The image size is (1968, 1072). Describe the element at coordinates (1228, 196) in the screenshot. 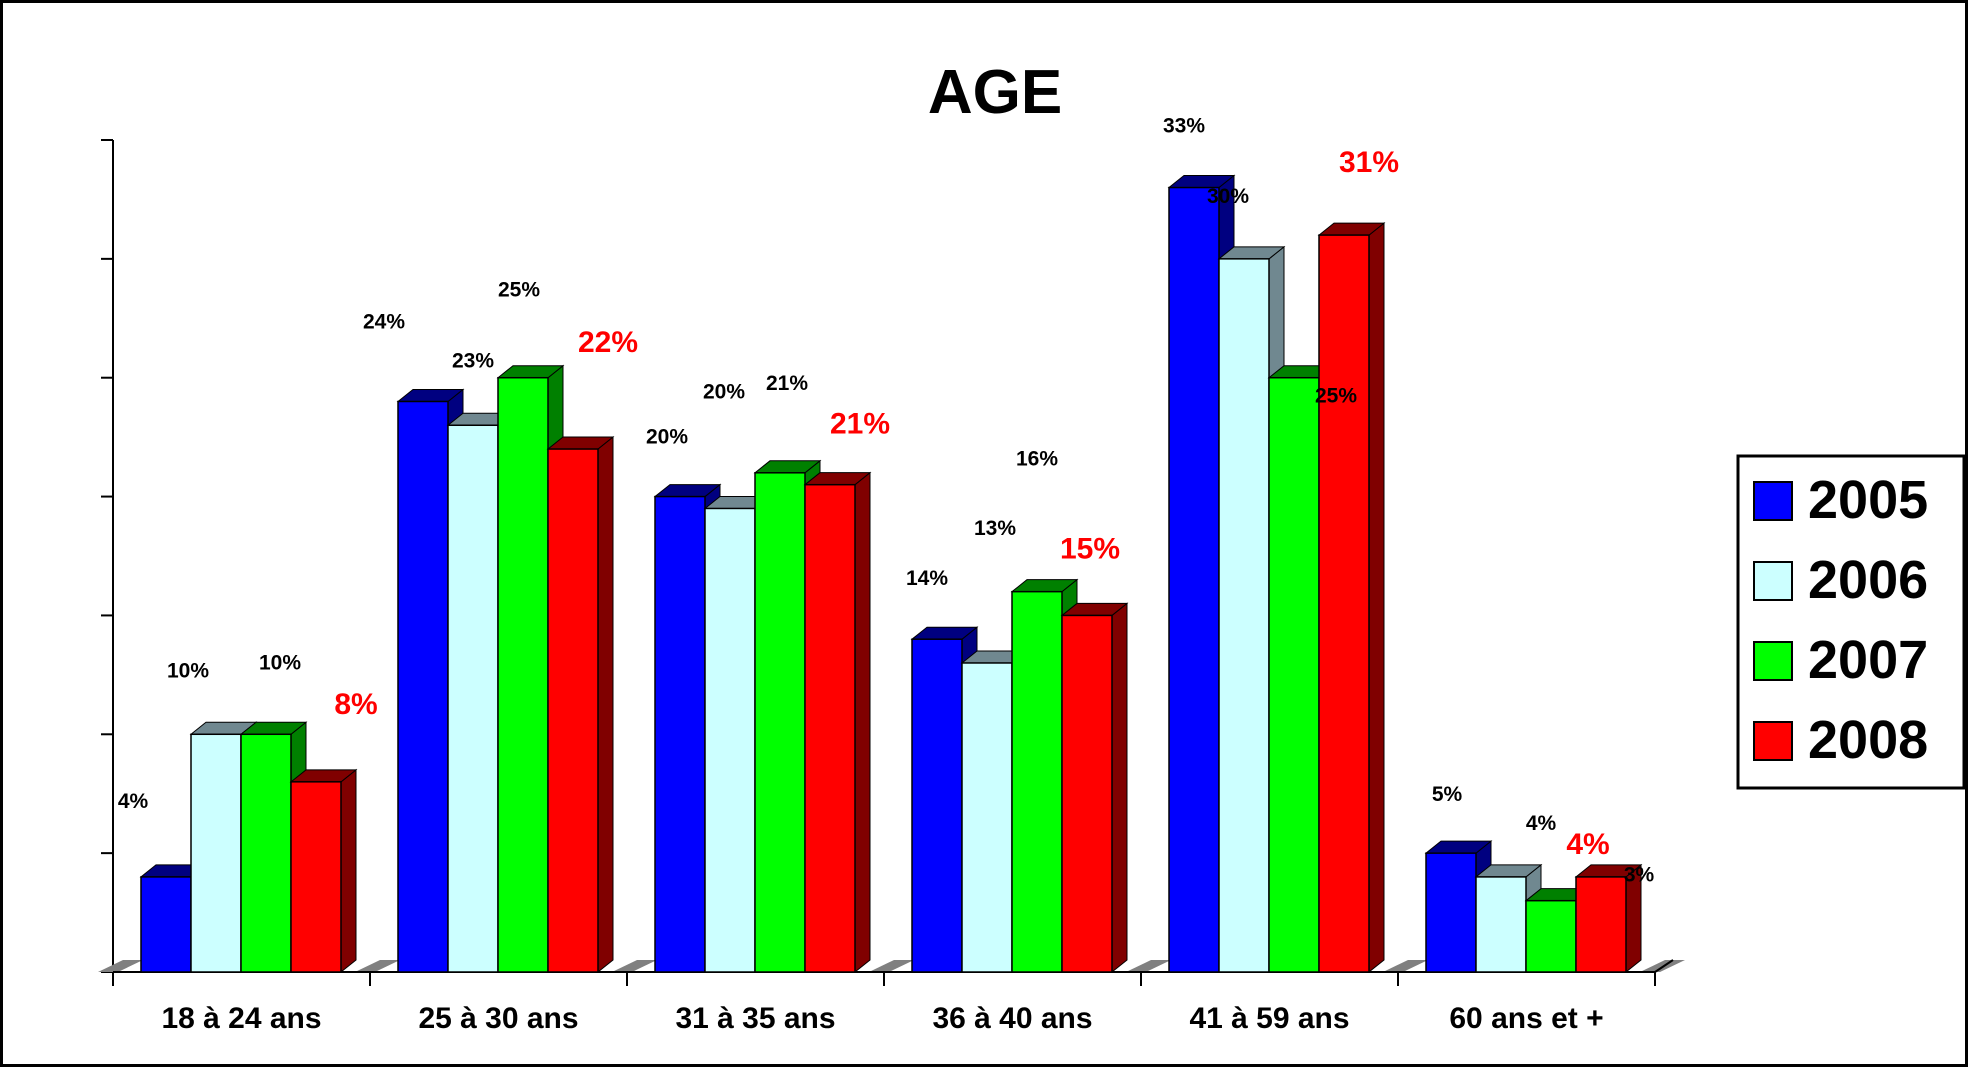

I see `data-label: 30%` at that location.